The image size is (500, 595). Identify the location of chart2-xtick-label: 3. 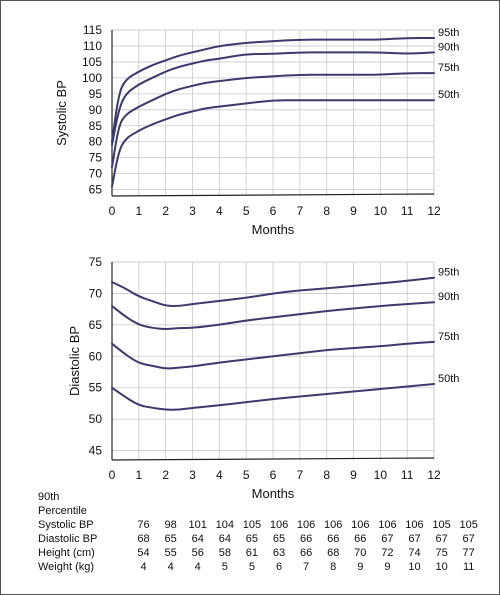
(192, 475).